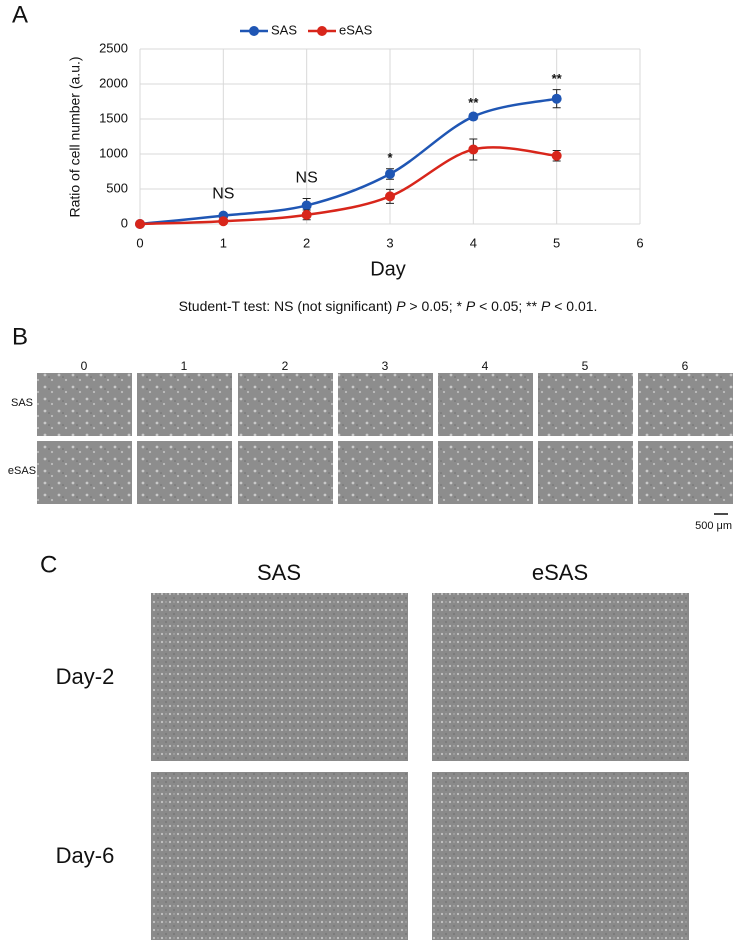  Describe the element at coordinates (85, 855) in the screenshot. I see `row-label: Day-6` at that location.